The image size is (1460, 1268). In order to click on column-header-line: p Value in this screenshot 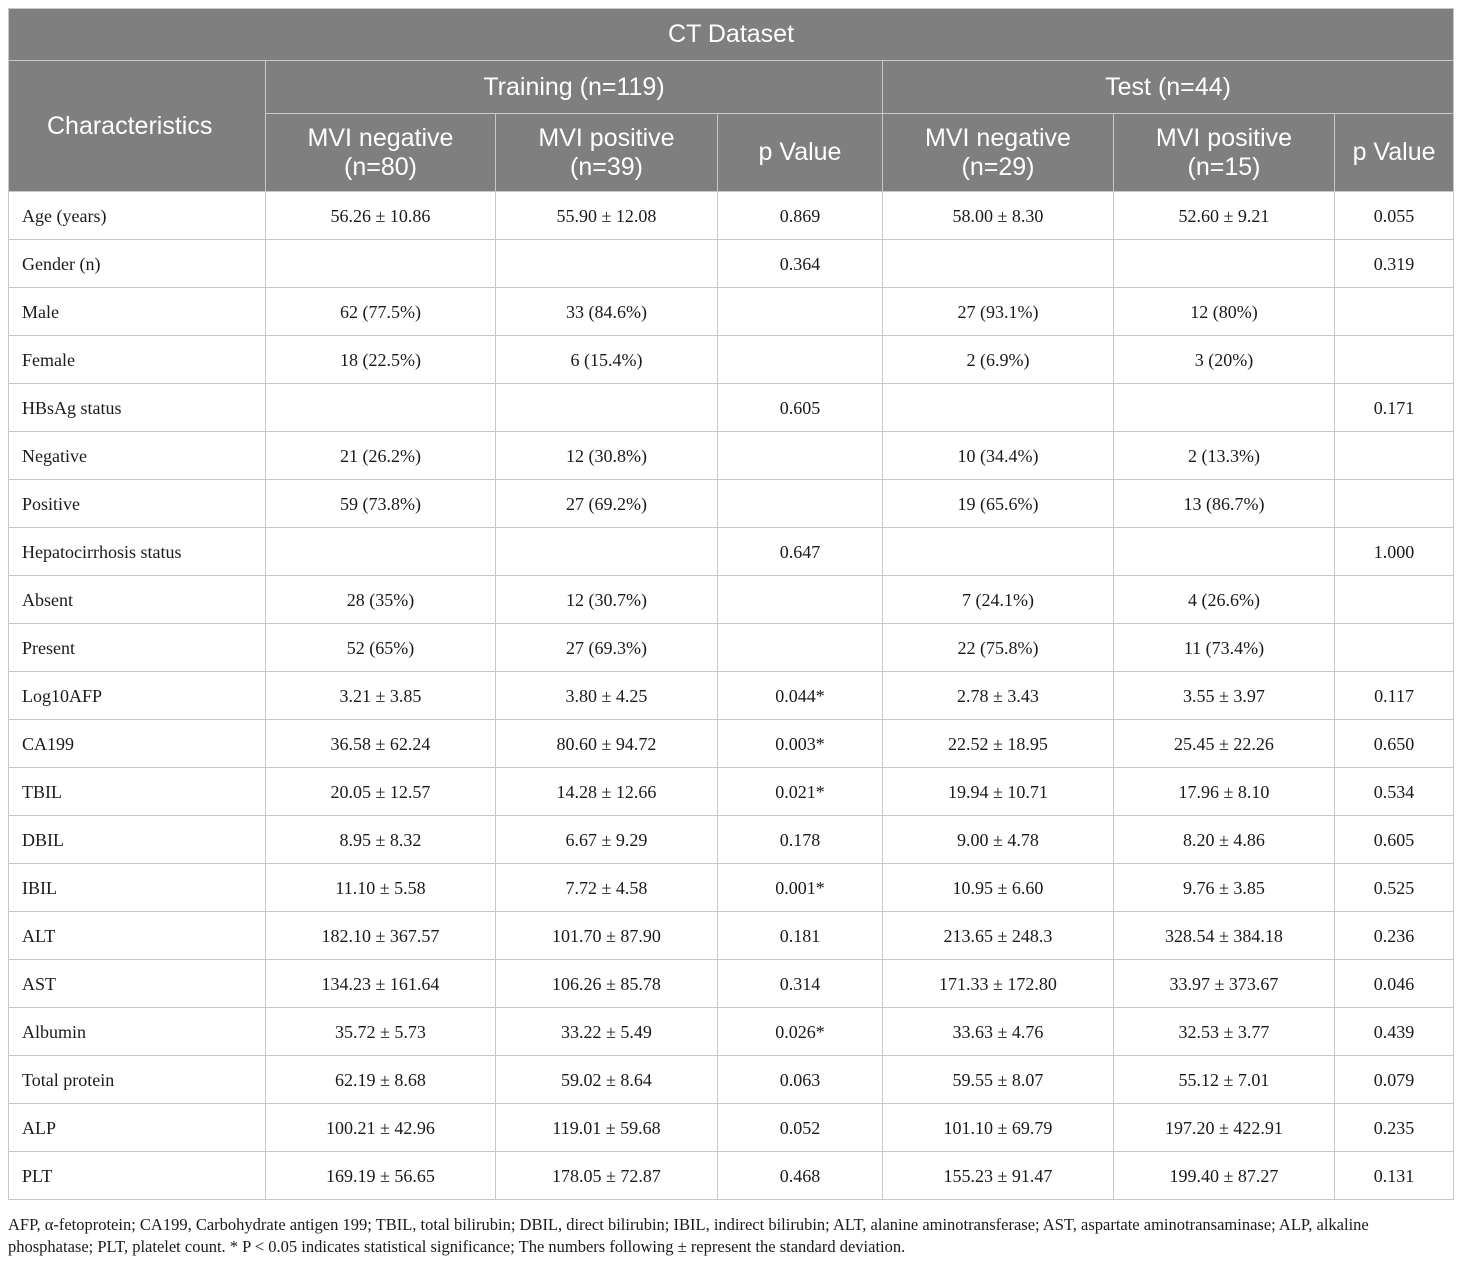, I will do `click(800, 152)`.